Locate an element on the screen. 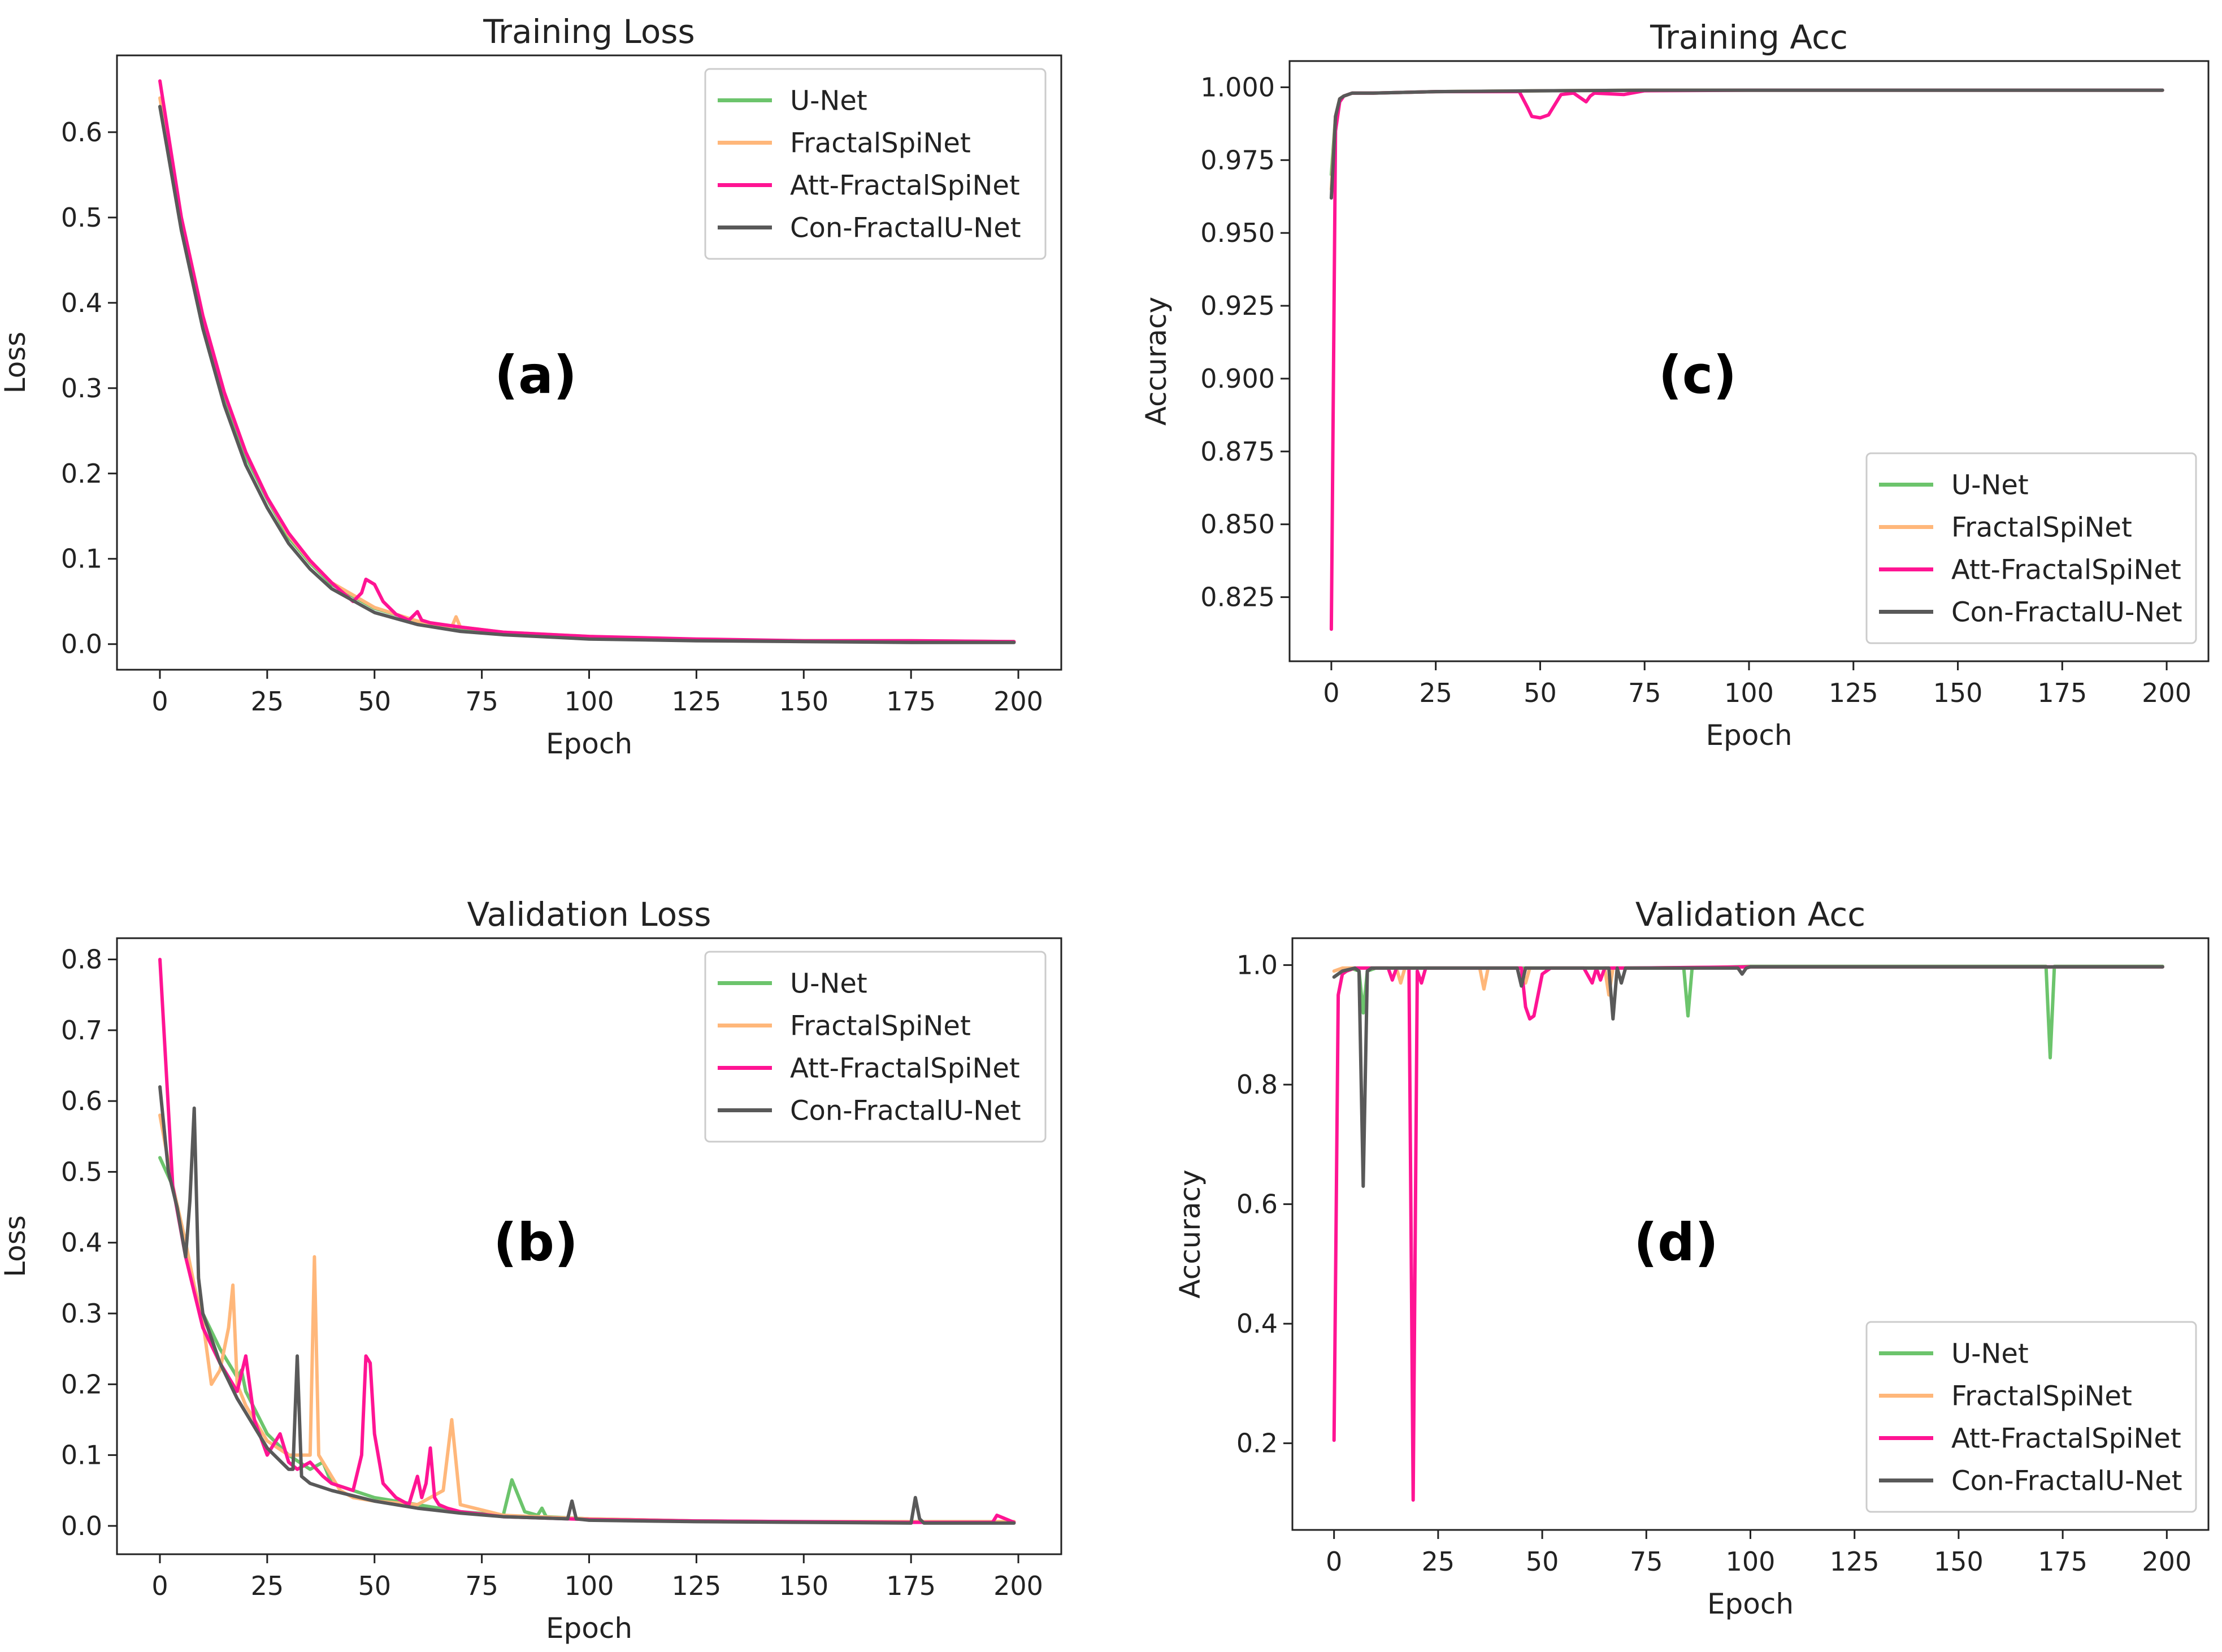  chart-title: Training Acc is located at coordinates (1749, 37).